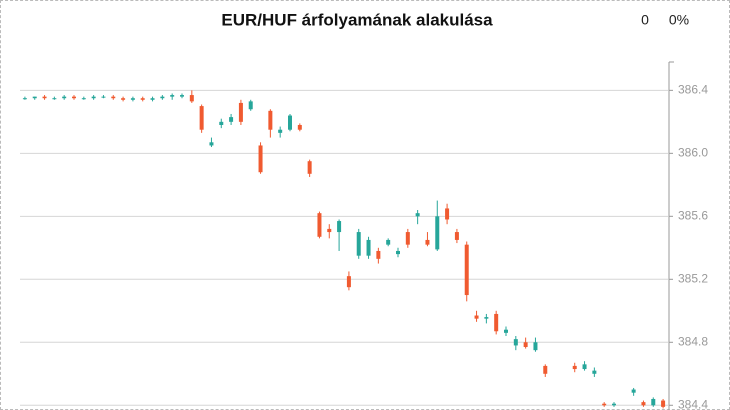  Describe the element at coordinates (693, 403) in the screenshot. I see `y-tick-label: 384.4` at that location.